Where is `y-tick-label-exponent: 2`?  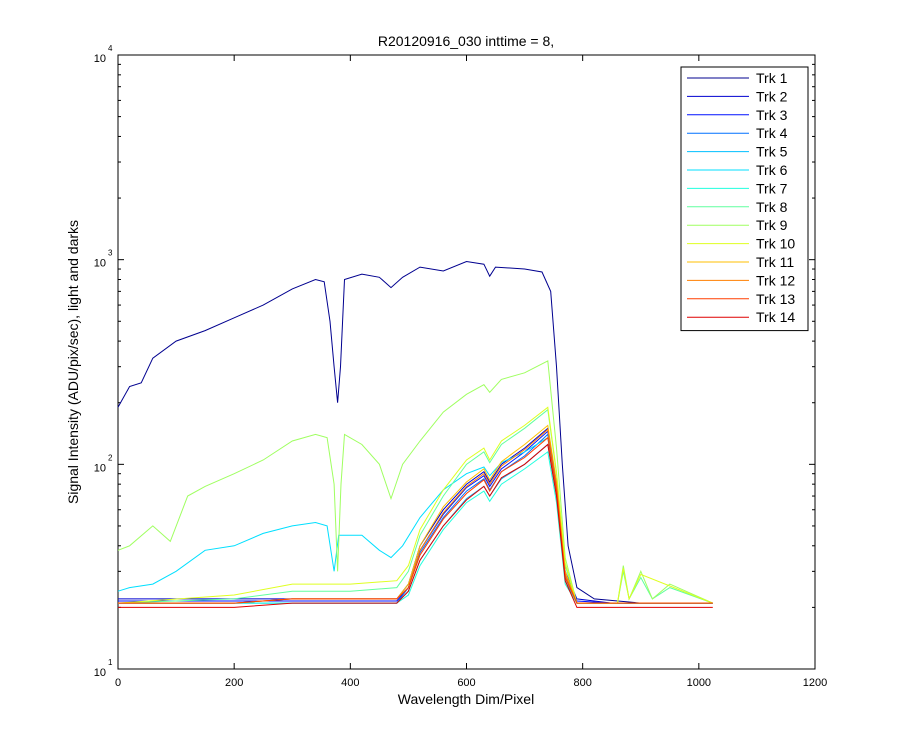 y-tick-label-exponent: 2 is located at coordinates (110, 457).